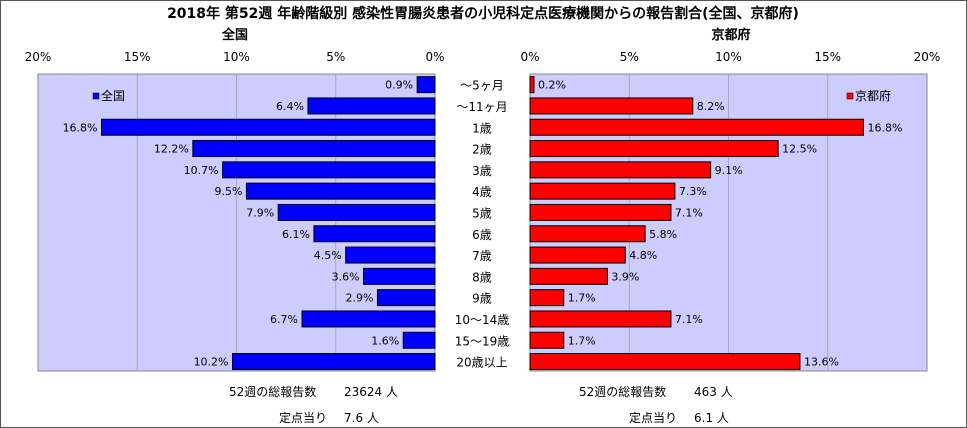 This screenshot has width=967, height=428. What do you see at coordinates (713, 392) in the screenshot?
I see `kyoto-total-value: 463 人` at bounding box center [713, 392].